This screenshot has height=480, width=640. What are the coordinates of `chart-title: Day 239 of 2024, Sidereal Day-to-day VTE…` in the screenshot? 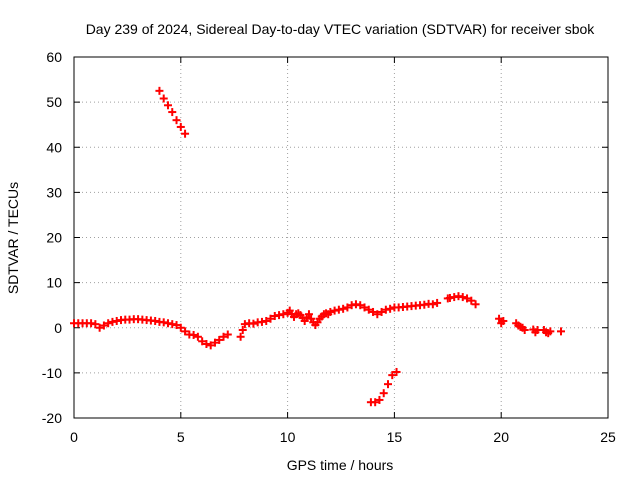 It's located at (341, 29).